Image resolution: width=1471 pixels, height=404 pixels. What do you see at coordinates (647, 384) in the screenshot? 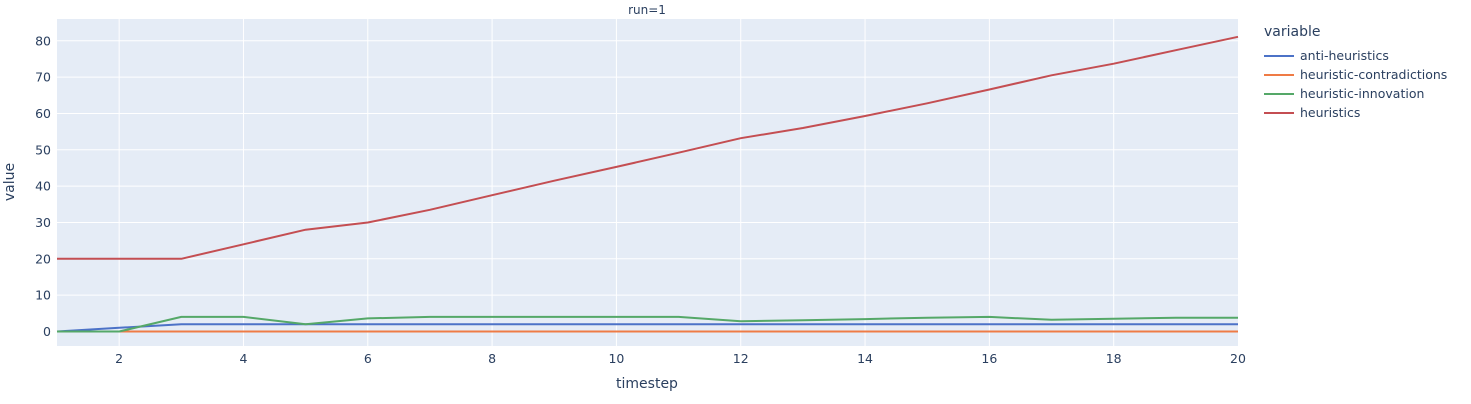
I see `x-axis-label: timestep` at bounding box center [647, 384].